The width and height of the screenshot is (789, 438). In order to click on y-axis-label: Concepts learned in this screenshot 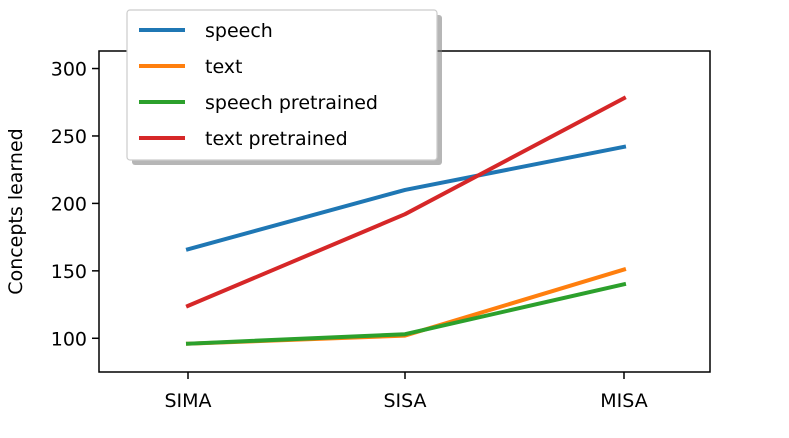, I will do `click(16, 211)`.